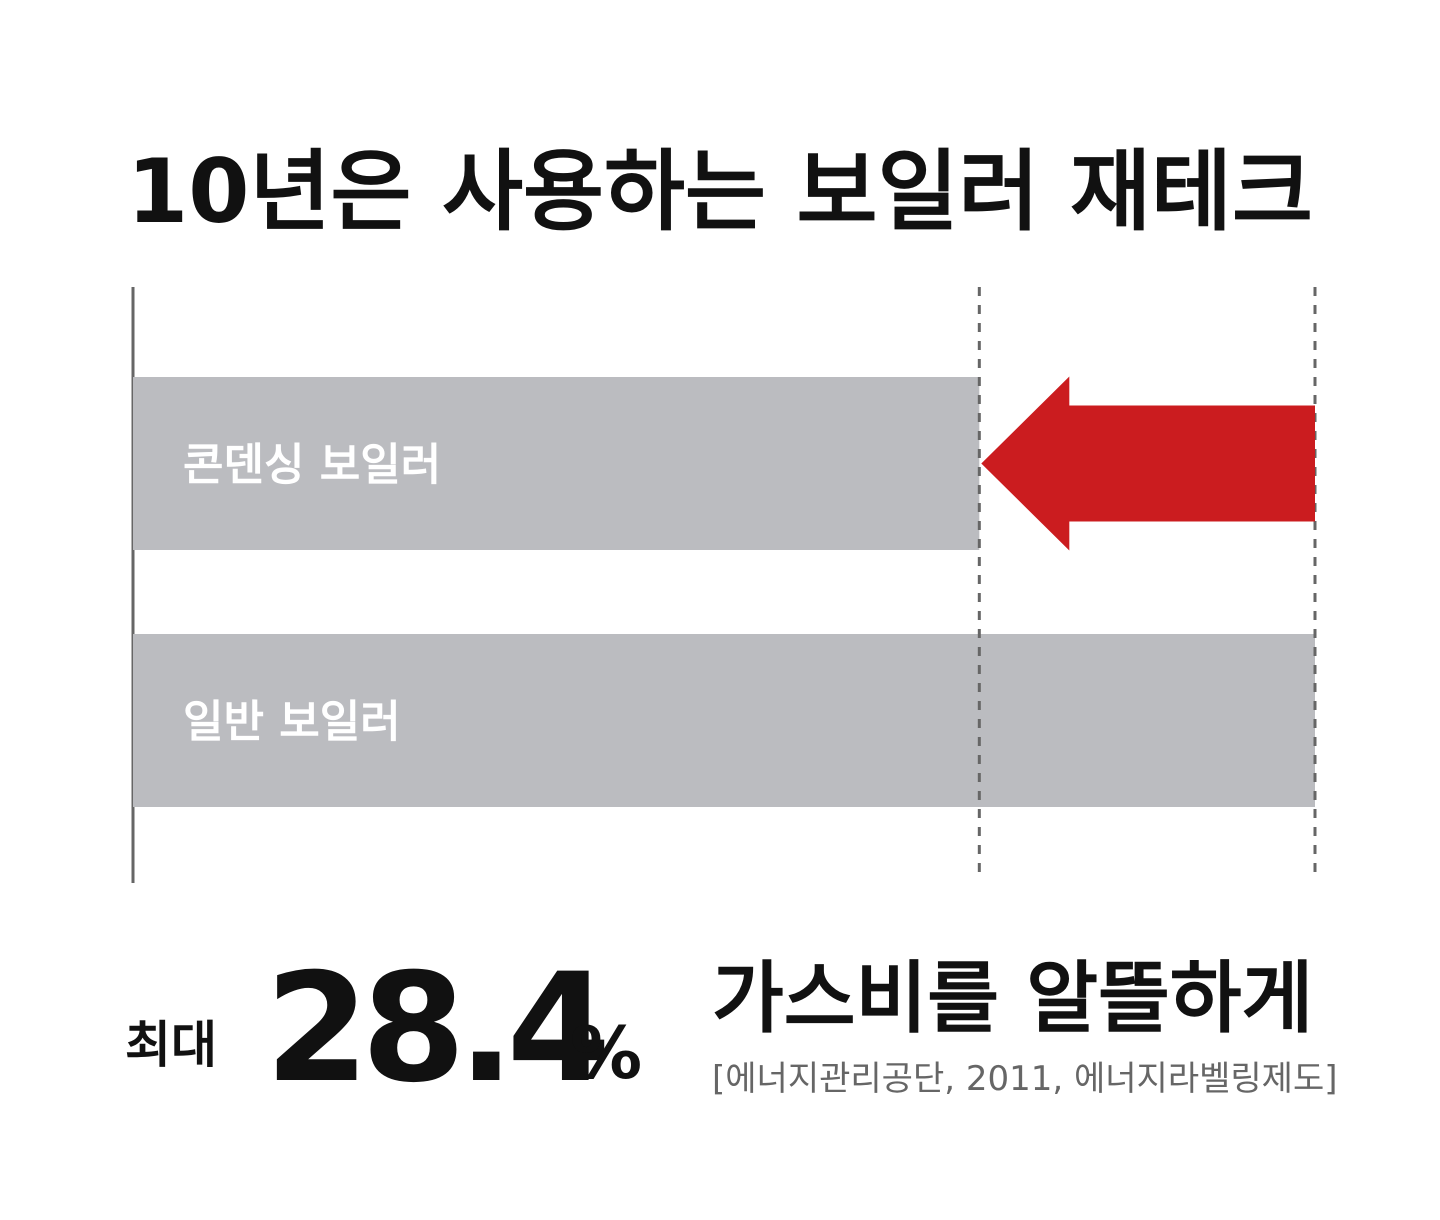 The width and height of the screenshot is (1440, 1220). Describe the element at coordinates (1148, 463) in the screenshot. I see `arrow` at that location.